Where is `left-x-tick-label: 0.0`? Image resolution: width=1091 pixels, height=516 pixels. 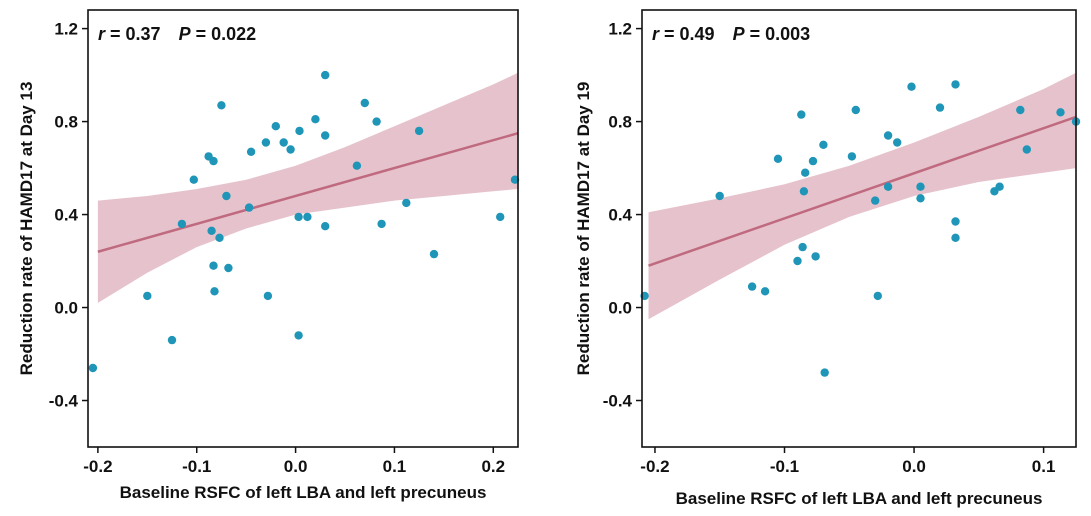
left-x-tick-label: 0.0 is located at coordinates (296, 466).